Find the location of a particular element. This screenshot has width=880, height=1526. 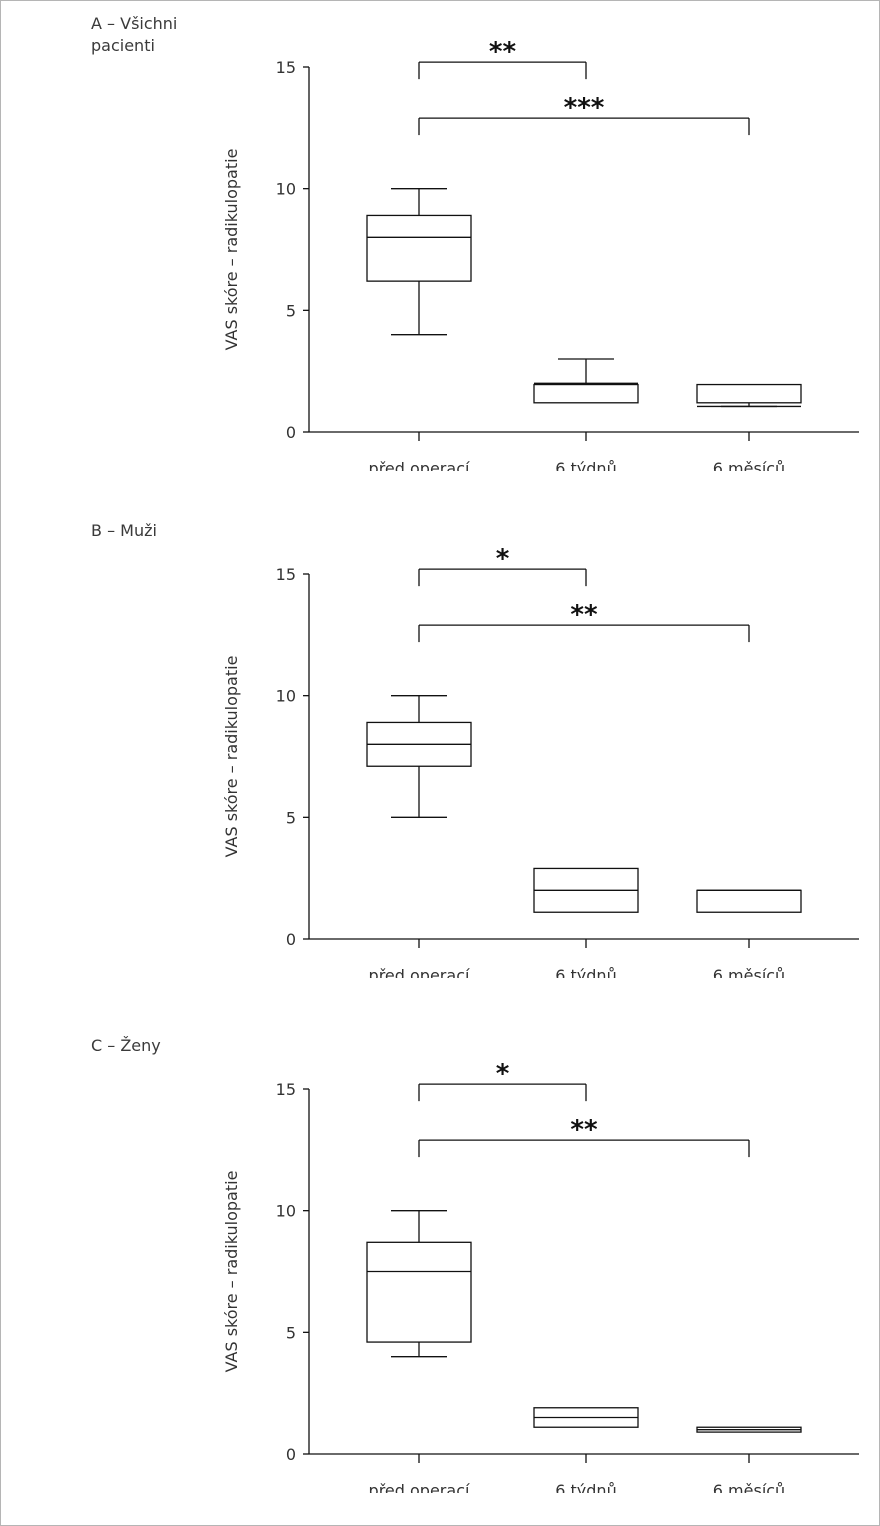

panel-label: B – Muži is located at coordinates (124, 530).